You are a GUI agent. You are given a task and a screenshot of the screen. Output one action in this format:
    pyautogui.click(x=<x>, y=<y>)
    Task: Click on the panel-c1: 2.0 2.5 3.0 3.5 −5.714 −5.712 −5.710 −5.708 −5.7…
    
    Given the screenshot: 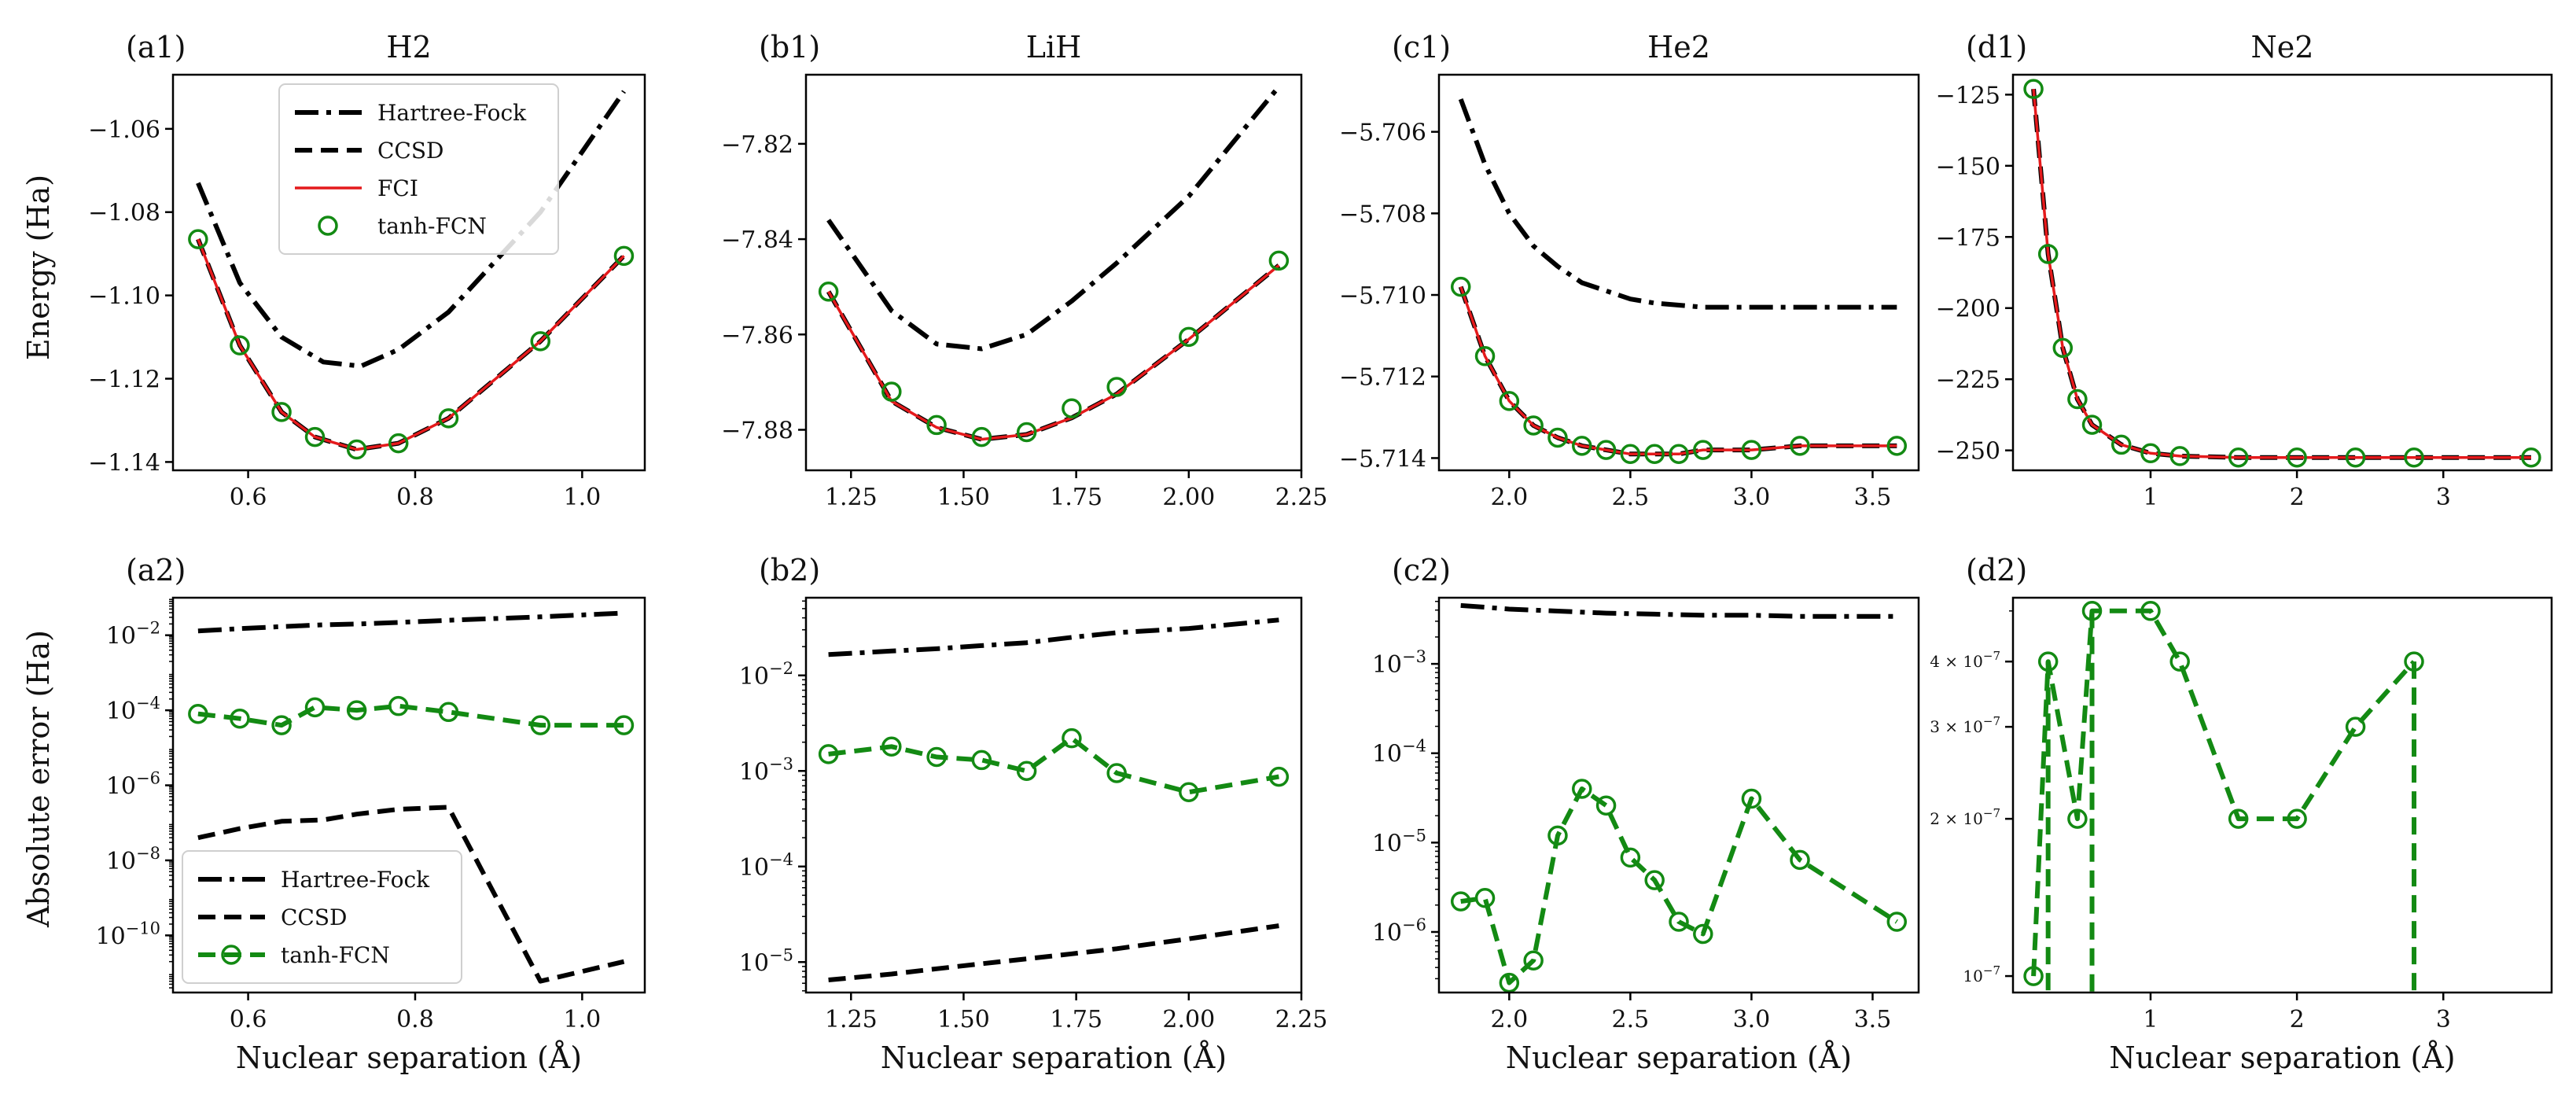 What is the action you would take?
    pyautogui.click(x=1630, y=270)
    